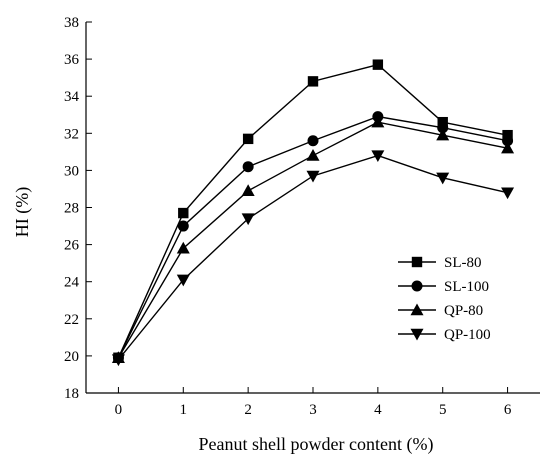 The image size is (550, 467). I want to click on y-tick-label: 20, so click(71, 357).